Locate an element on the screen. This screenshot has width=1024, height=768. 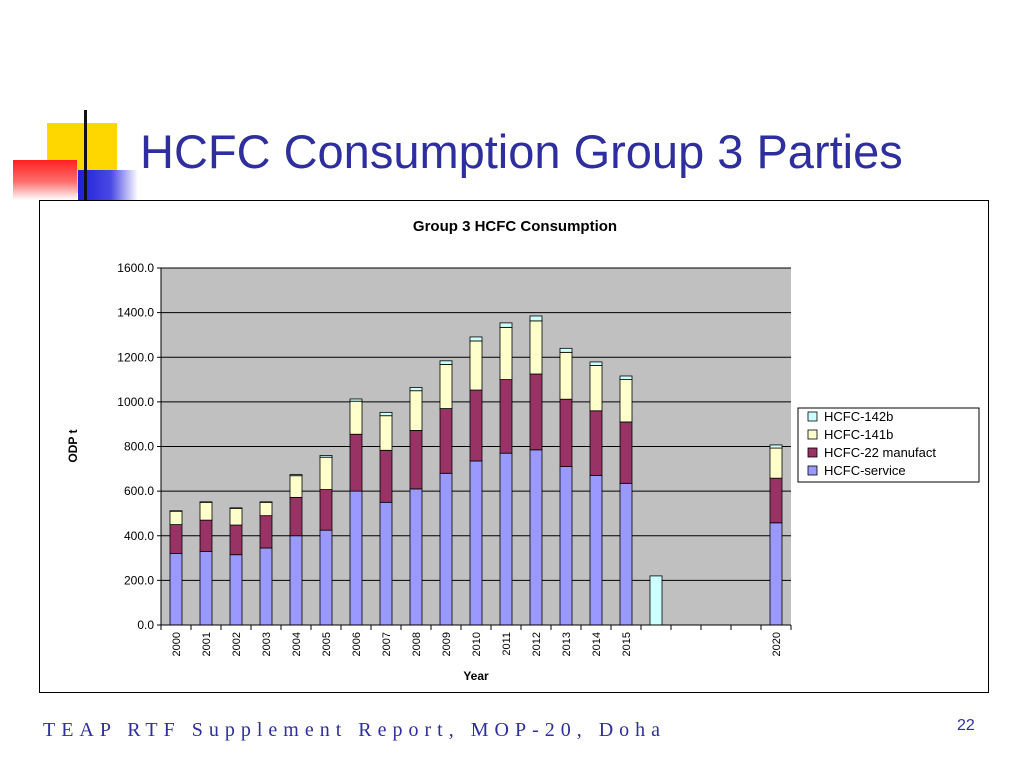
x-tick-label: 2009 is located at coordinates (447, 644).